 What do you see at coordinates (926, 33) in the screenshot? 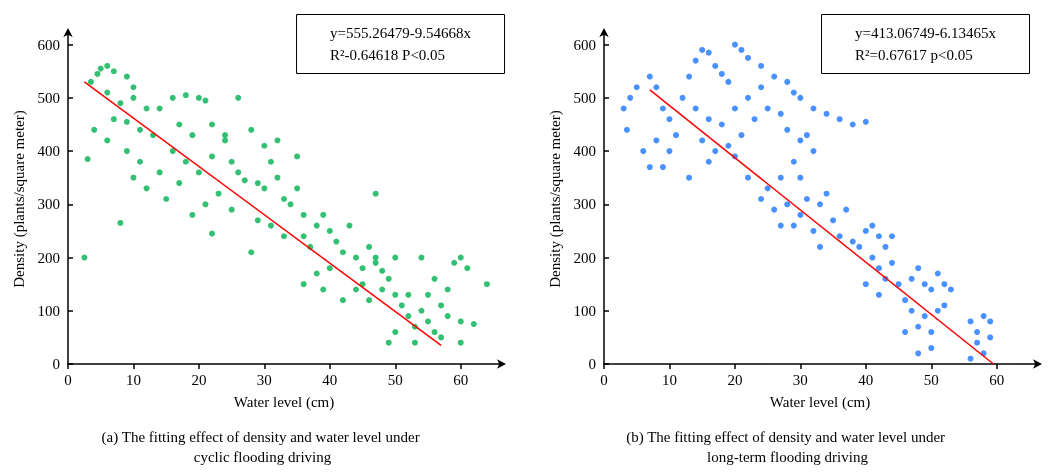
I see `annotation: y=413.06749-6.13465x` at bounding box center [926, 33].